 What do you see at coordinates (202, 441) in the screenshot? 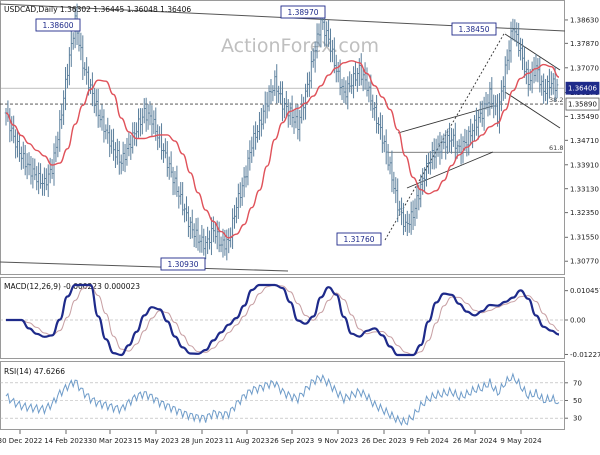
I see `time-tick-label: 28 Jun 2023` at bounding box center [202, 441].